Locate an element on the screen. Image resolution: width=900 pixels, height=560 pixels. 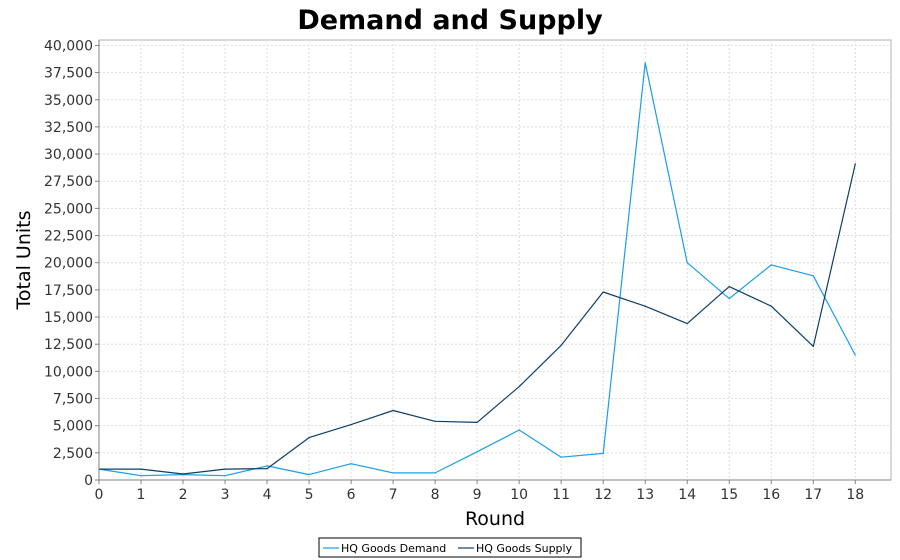
y-tick-label: 30,000 is located at coordinates (68, 155).